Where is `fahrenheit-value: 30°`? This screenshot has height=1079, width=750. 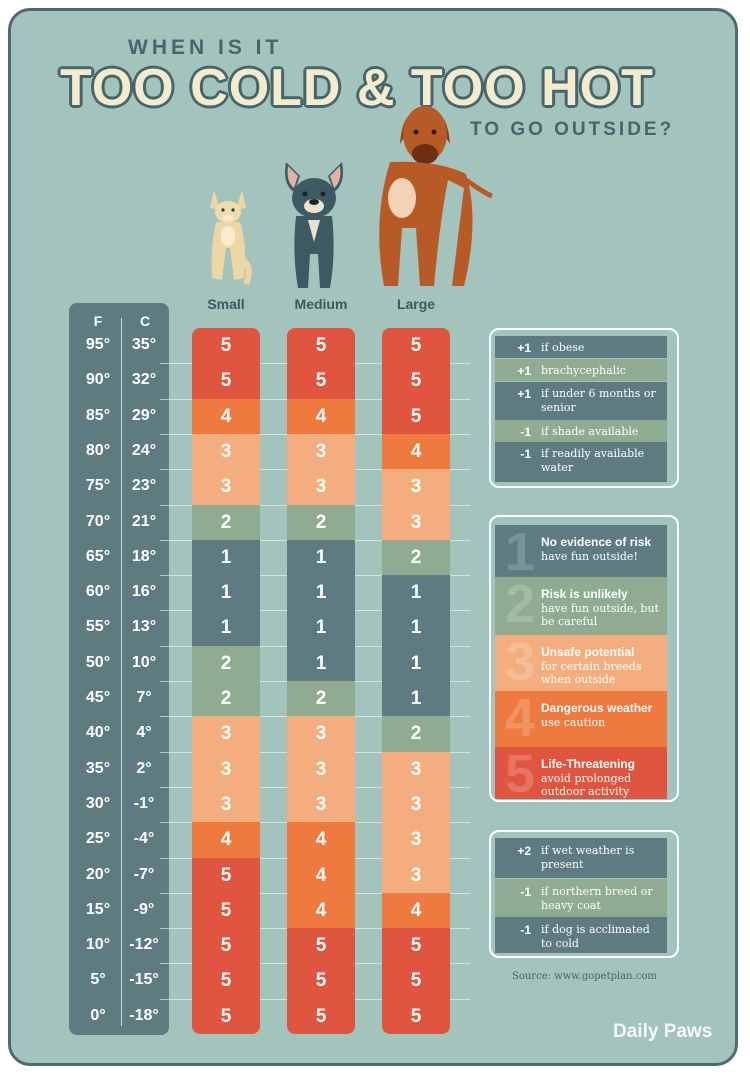
fahrenheit-value: 30° is located at coordinates (98, 803).